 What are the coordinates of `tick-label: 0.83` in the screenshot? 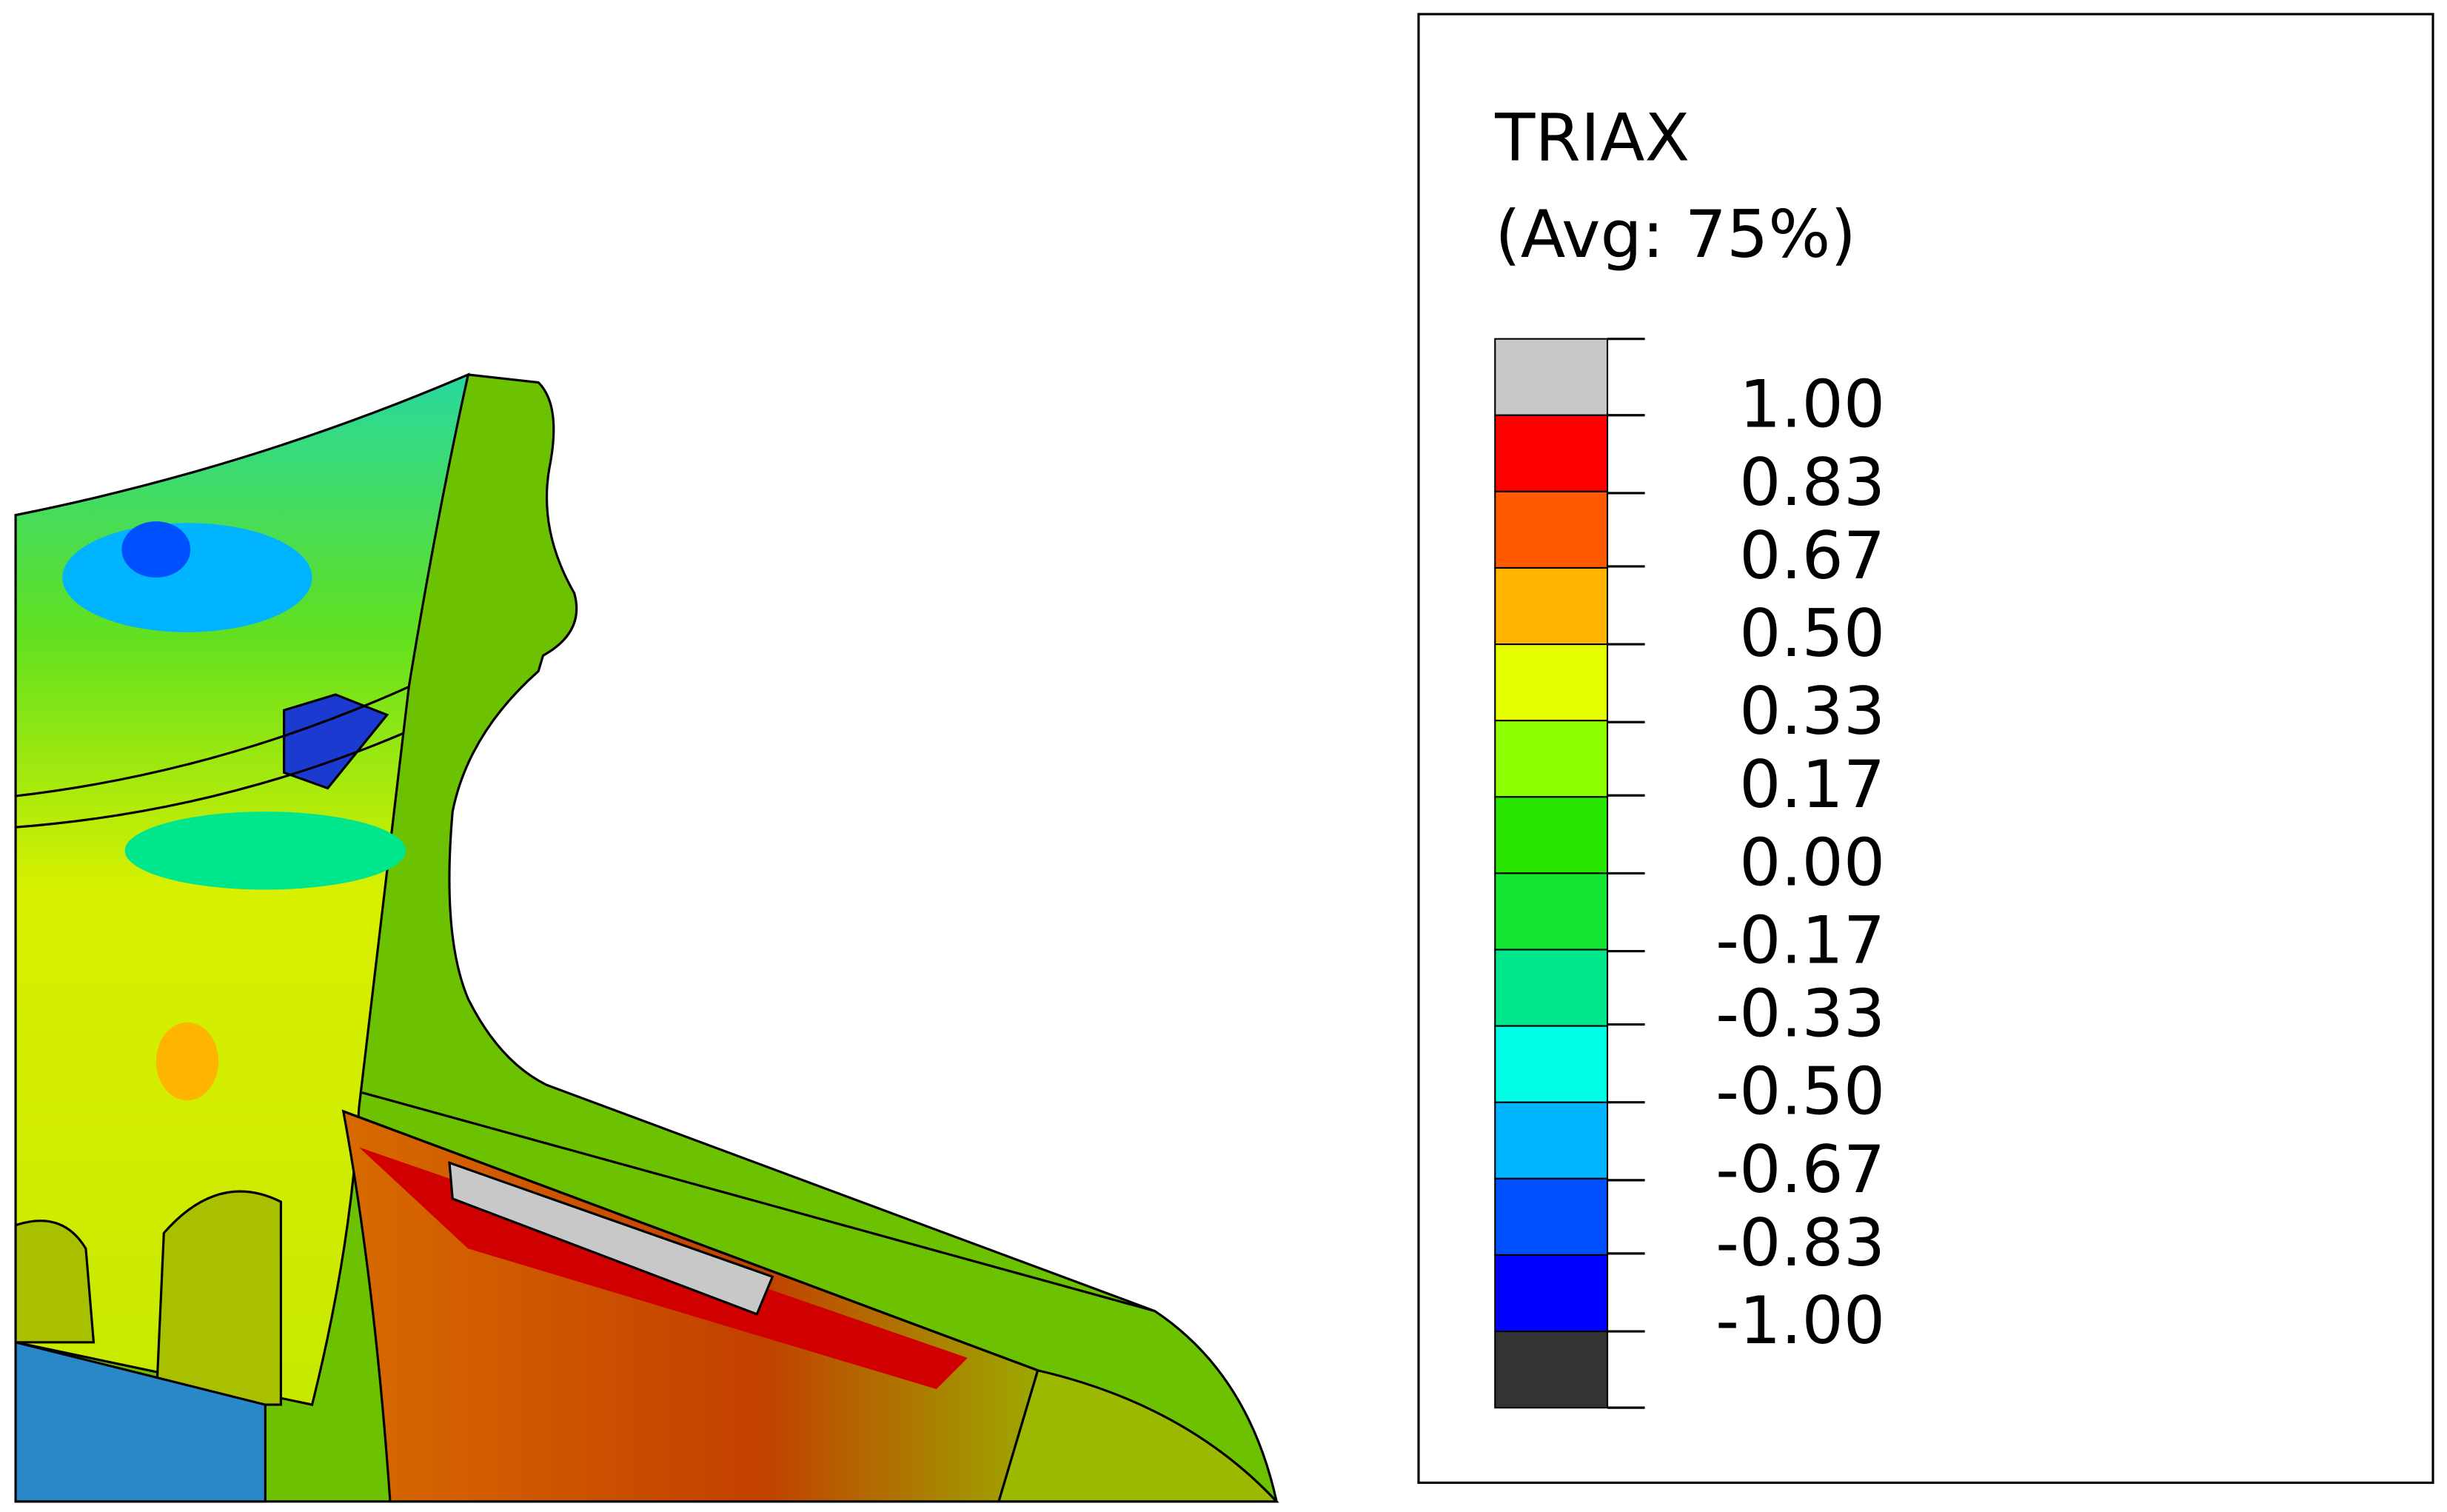 It's located at (1812, 482).